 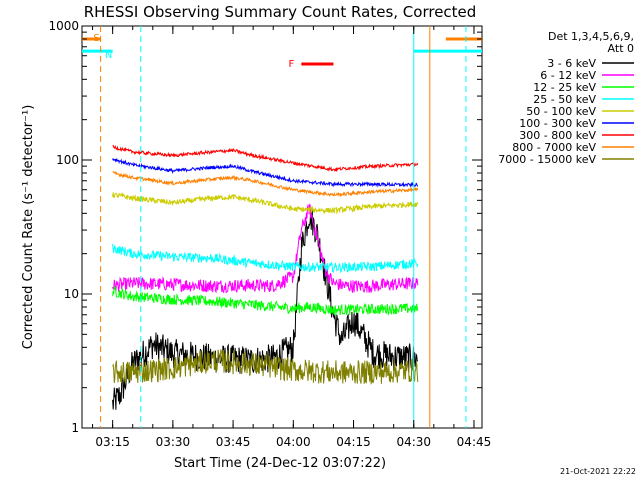 What do you see at coordinates (28, 227) in the screenshot?
I see `y-axis-label: Corrected Count Rate (s⁻¹ detector⁻¹)` at bounding box center [28, 227].